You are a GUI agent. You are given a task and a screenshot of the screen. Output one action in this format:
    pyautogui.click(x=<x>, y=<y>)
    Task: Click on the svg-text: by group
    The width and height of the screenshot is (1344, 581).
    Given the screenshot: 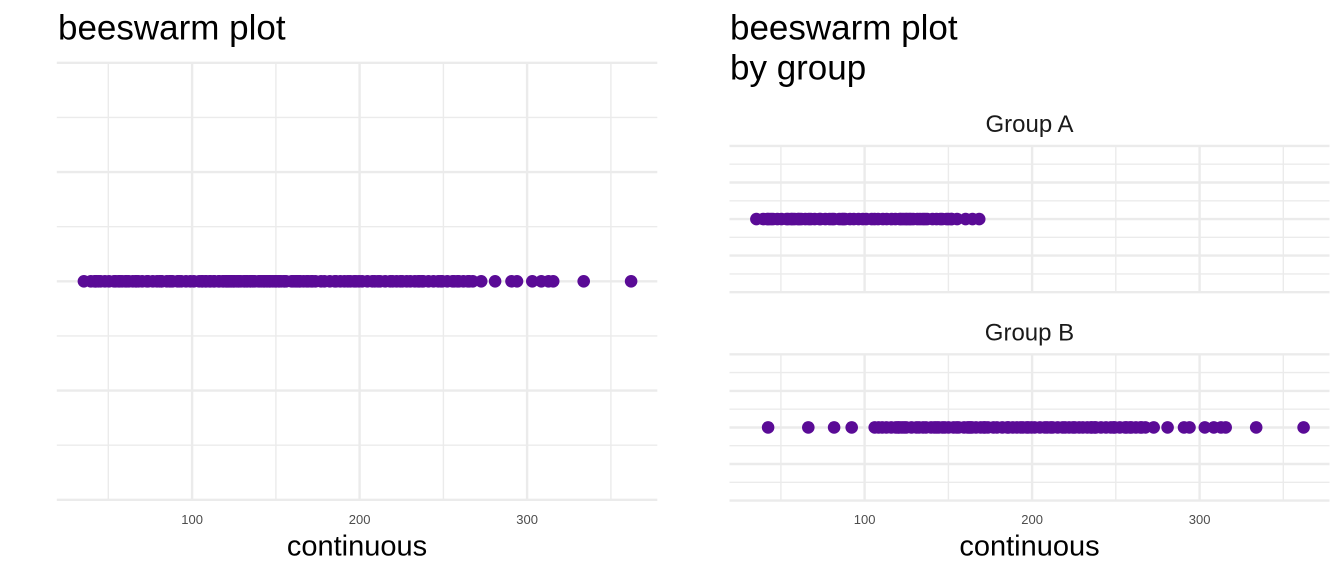 What is the action you would take?
    pyautogui.click(x=798, y=67)
    